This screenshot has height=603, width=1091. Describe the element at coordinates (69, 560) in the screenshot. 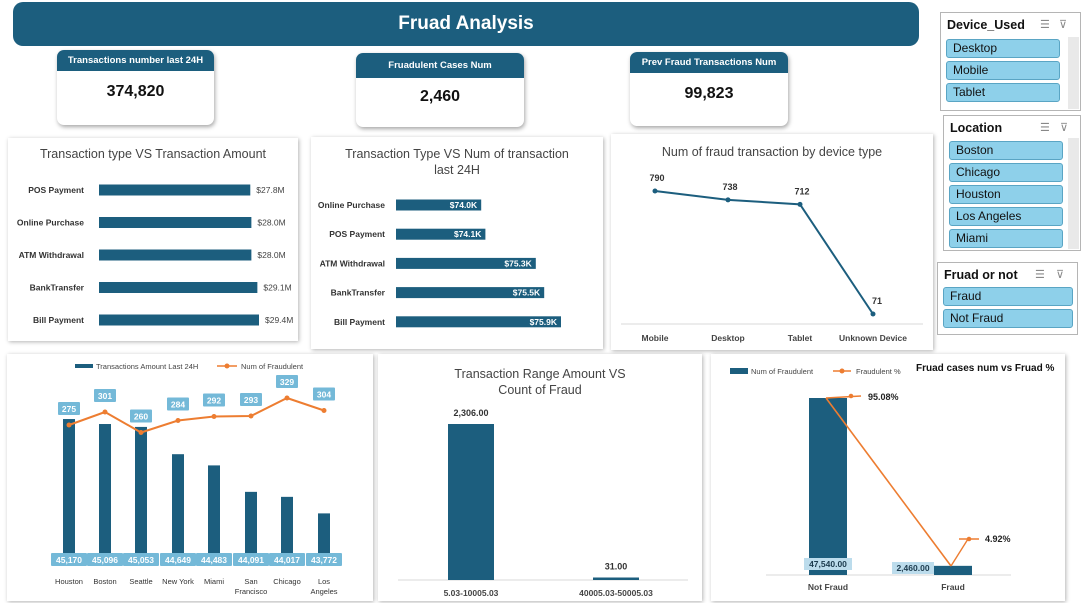

I see `data-label: 45,170` at that location.